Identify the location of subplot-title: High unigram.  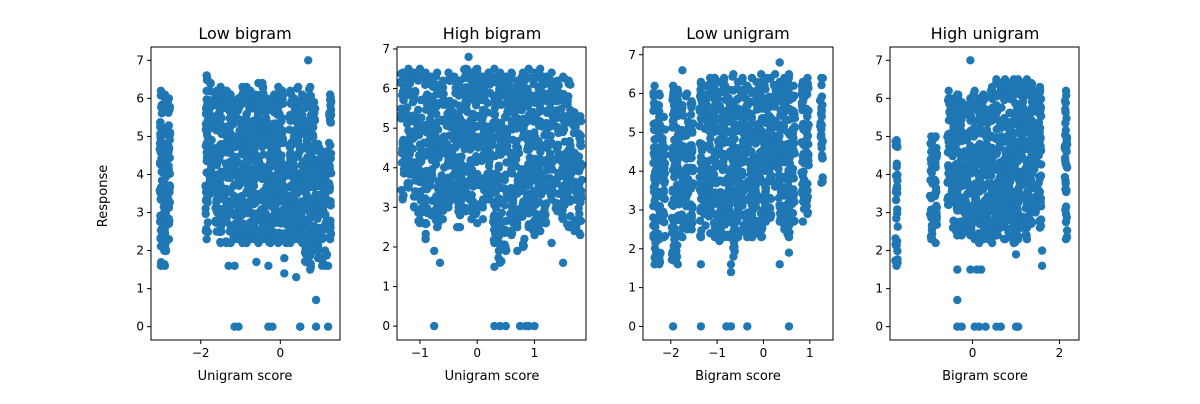
(985, 33).